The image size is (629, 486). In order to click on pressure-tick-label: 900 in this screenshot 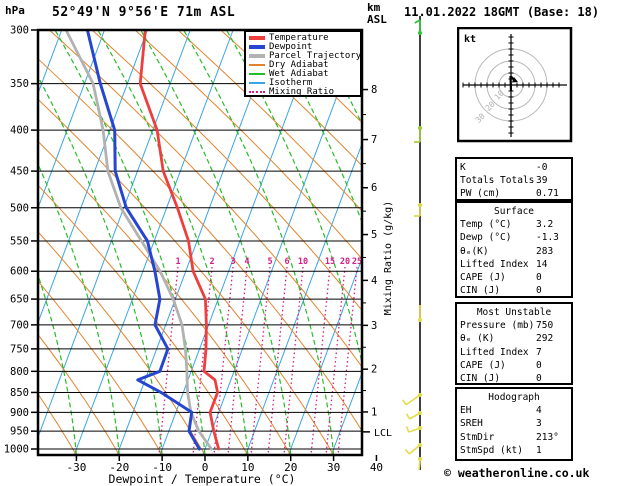, I will do `click(19, 413)`.